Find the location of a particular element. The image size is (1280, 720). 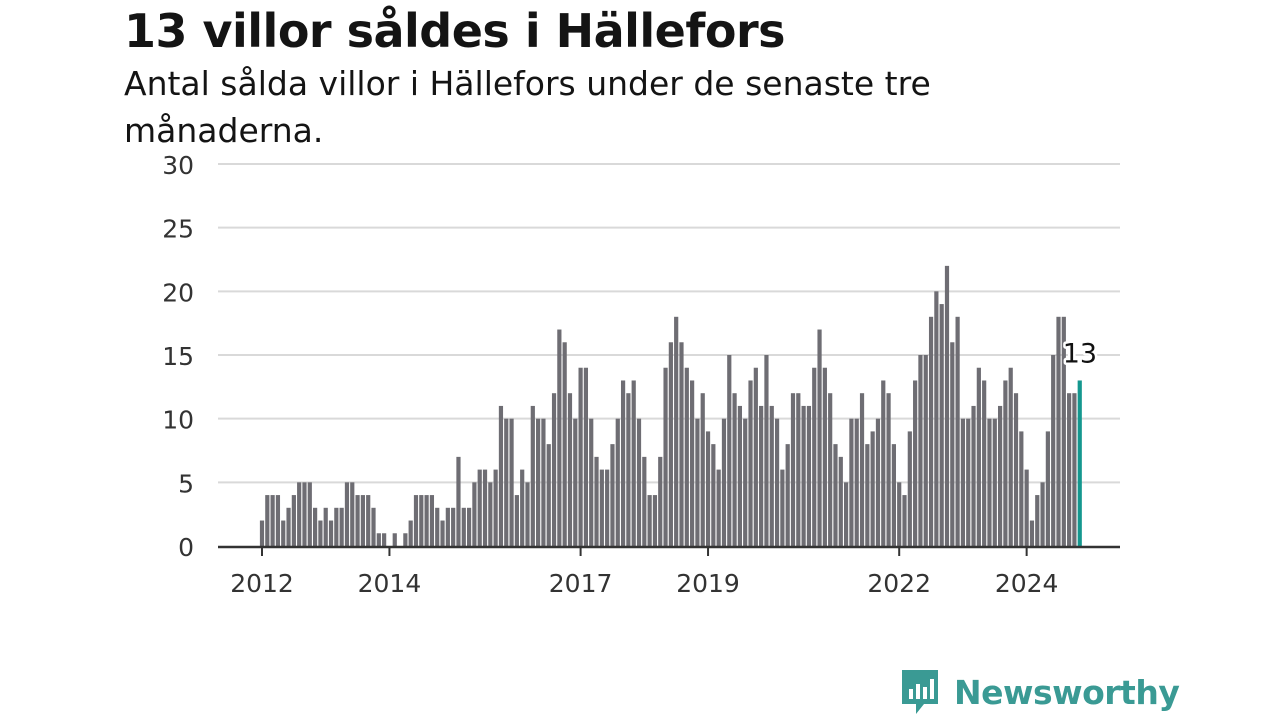

highlighted-bar is located at coordinates (1079, 463).